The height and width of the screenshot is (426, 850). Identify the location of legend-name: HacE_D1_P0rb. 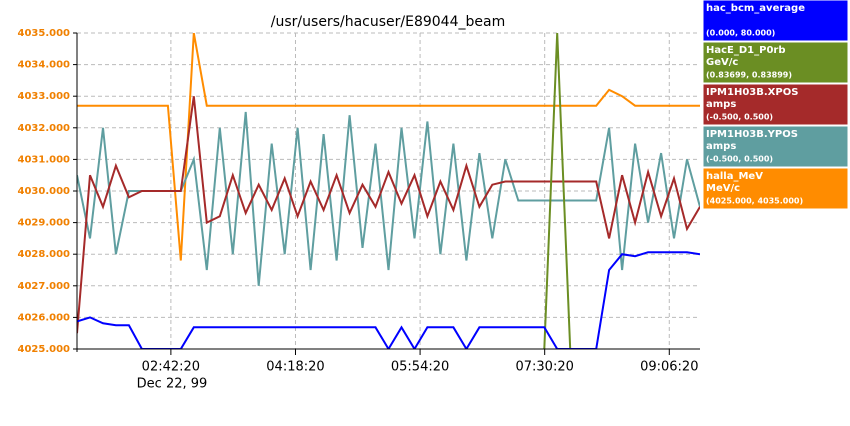
(746, 50).